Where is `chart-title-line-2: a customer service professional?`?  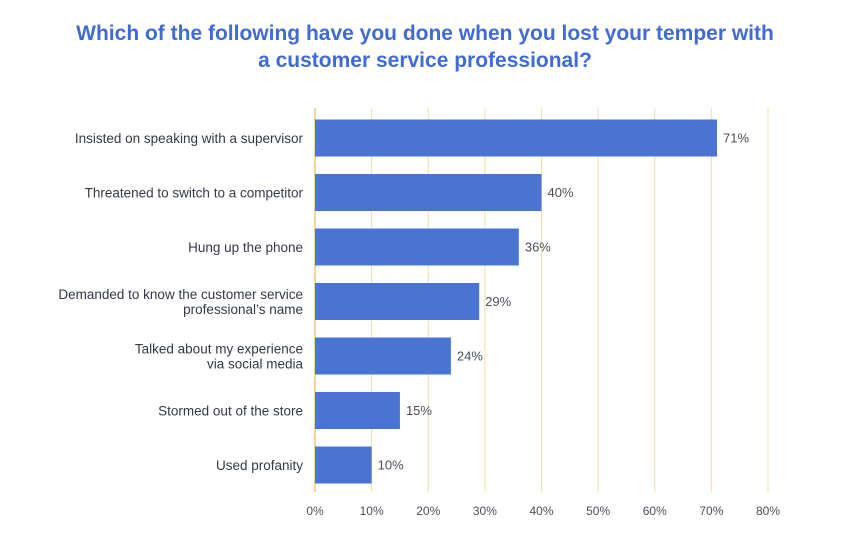 chart-title-line-2: a customer service professional? is located at coordinates (425, 60).